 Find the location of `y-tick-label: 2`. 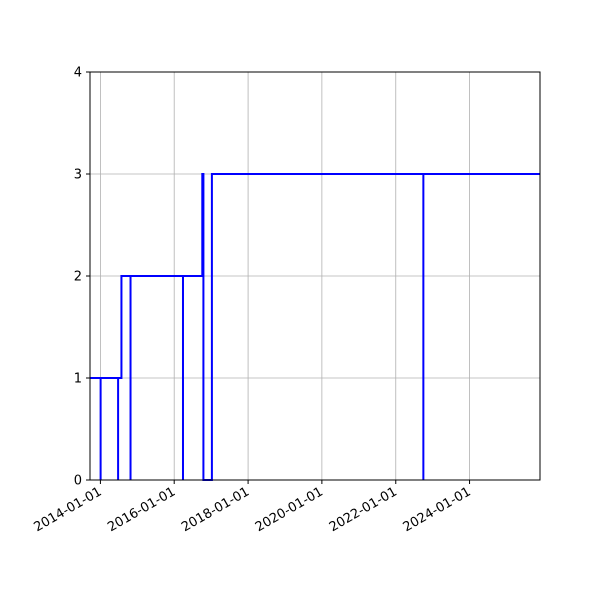

y-tick-label: 2 is located at coordinates (78, 277).